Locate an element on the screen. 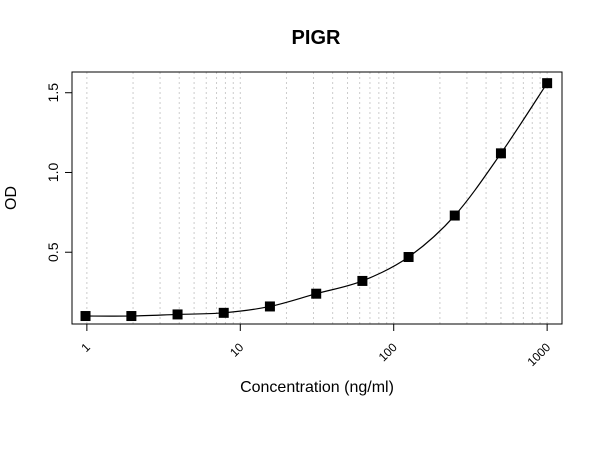 The image size is (600, 450). y-tick-label: 1.0 is located at coordinates (53, 173).